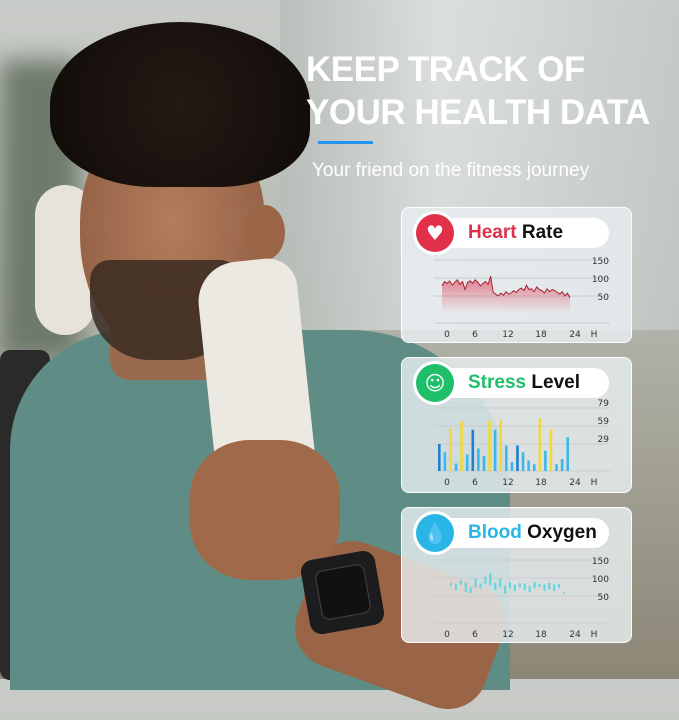 Image resolution: width=679 pixels, height=720 pixels. Describe the element at coordinates (435, 383) in the screenshot. I see `stress-person-icon: ☺` at that location.